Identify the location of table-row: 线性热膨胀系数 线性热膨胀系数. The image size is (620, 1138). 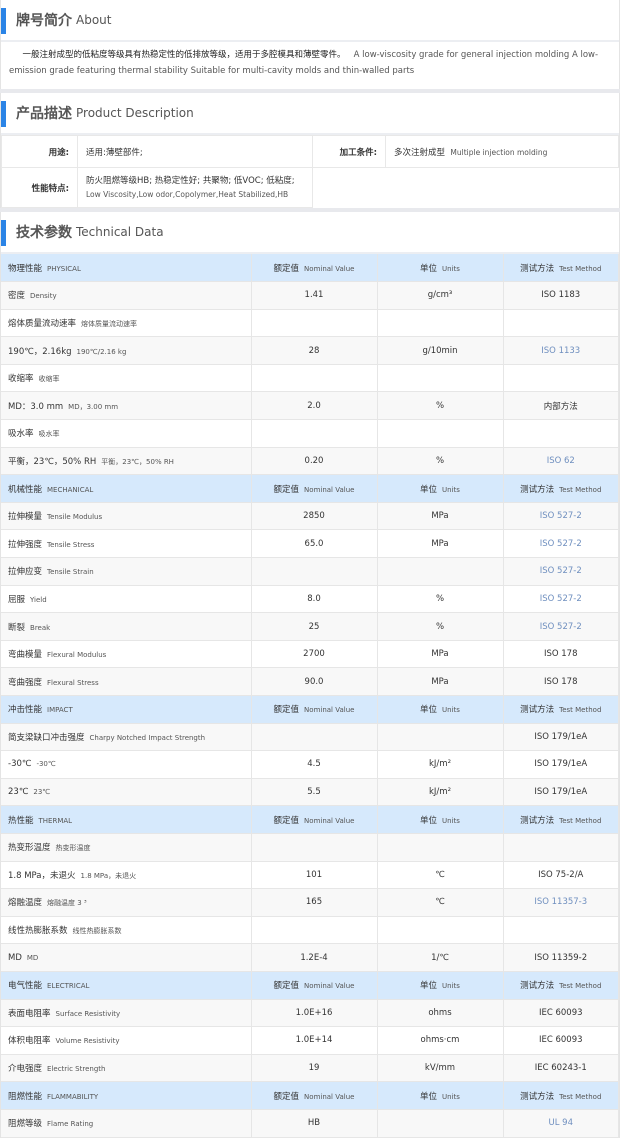
(310, 930).